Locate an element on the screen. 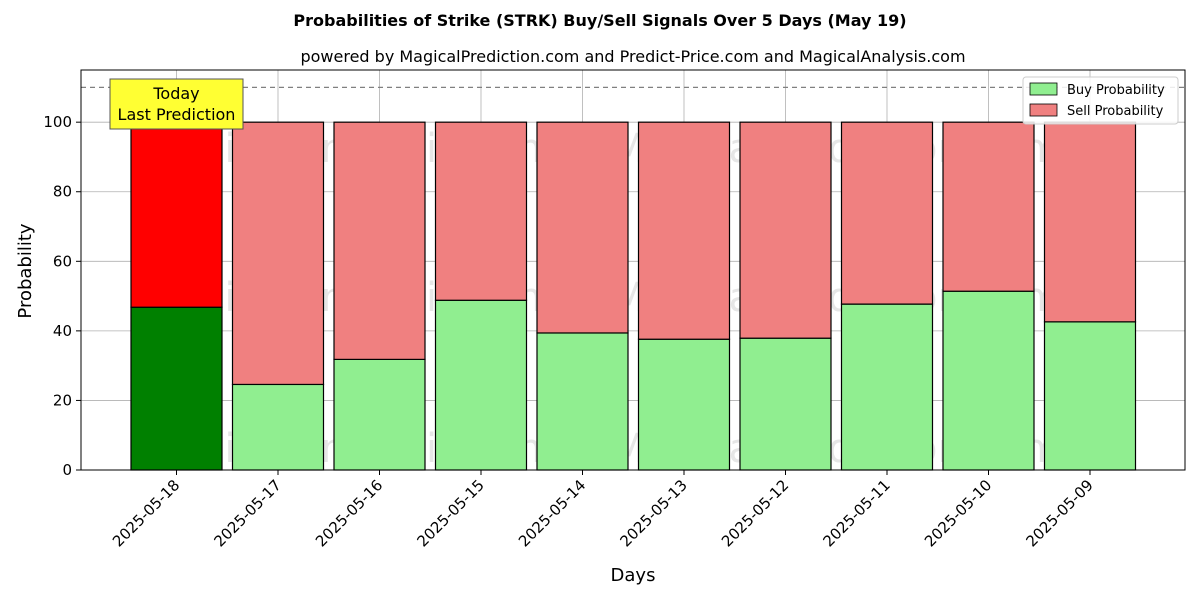 The width and height of the screenshot is (1200, 600). legend: Buy Probability Sell Probability is located at coordinates (1100, 100).